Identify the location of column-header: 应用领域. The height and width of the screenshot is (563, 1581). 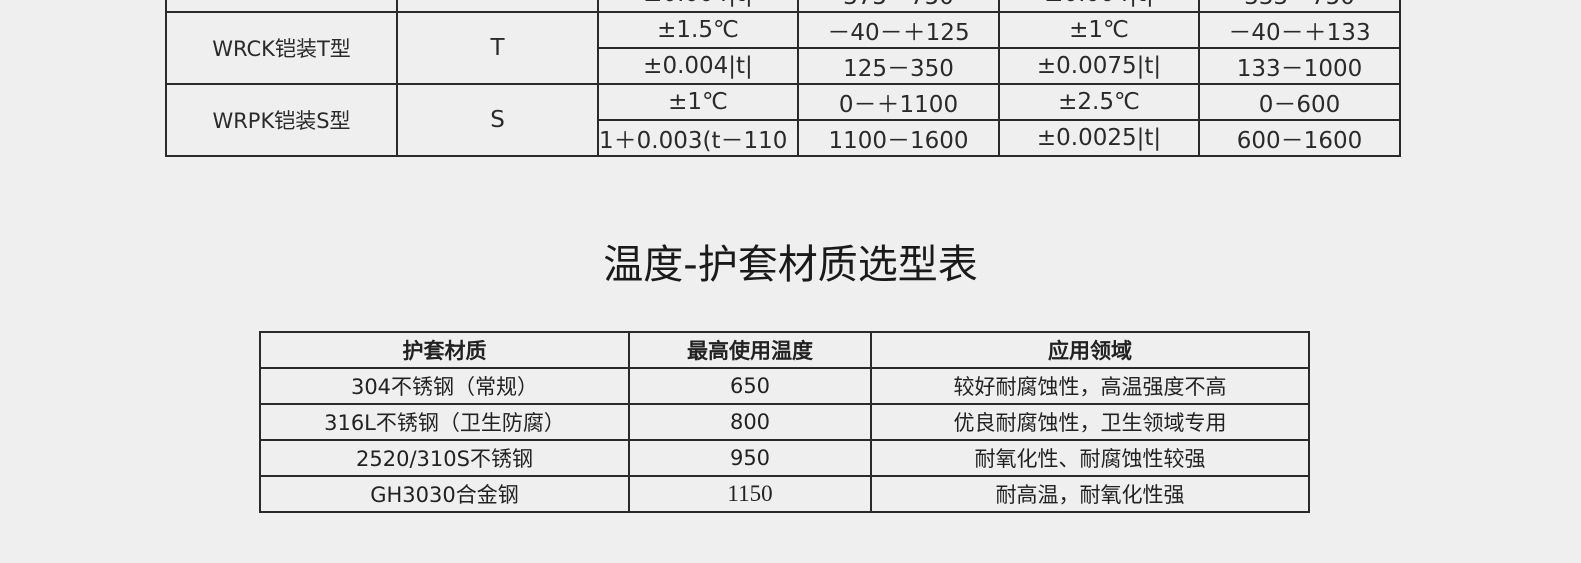
(1090, 350).